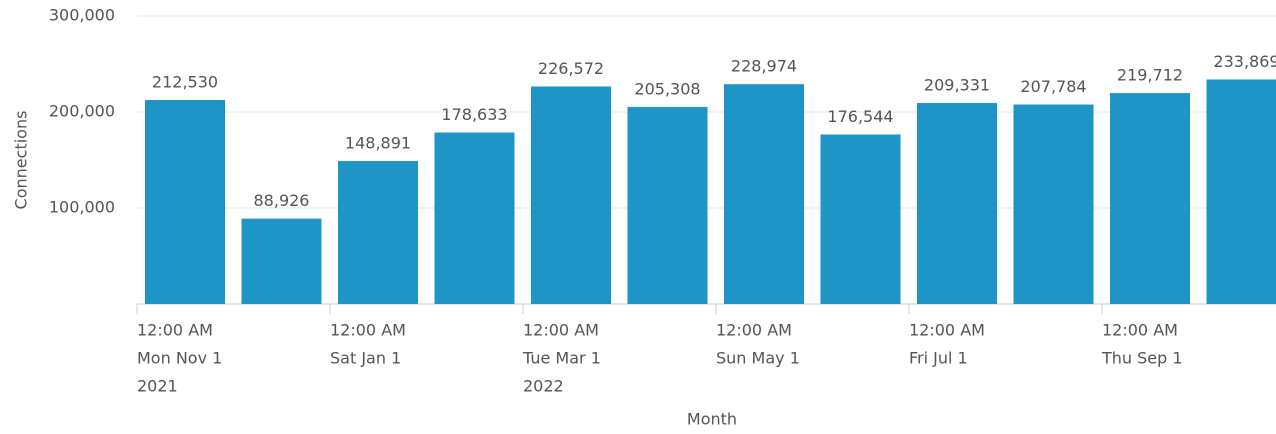 This screenshot has height=434, width=1276. I want to click on x-tick-label: Sat Jan 1, so click(365, 358).